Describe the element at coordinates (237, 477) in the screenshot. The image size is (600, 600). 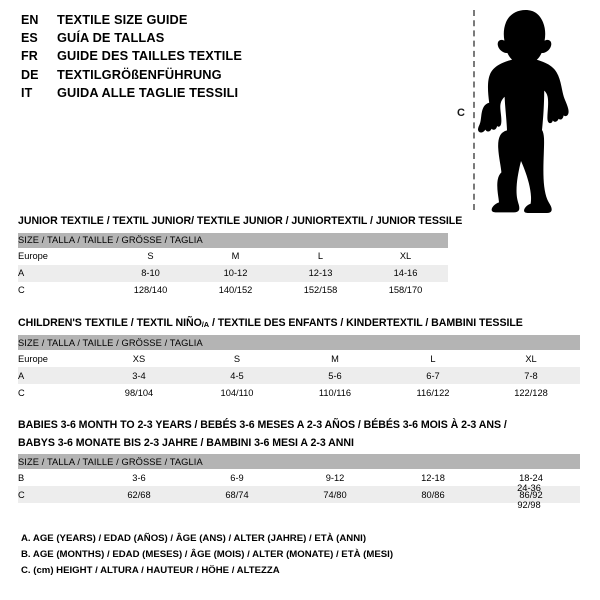
I see `cell-value: 6-9` at that location.